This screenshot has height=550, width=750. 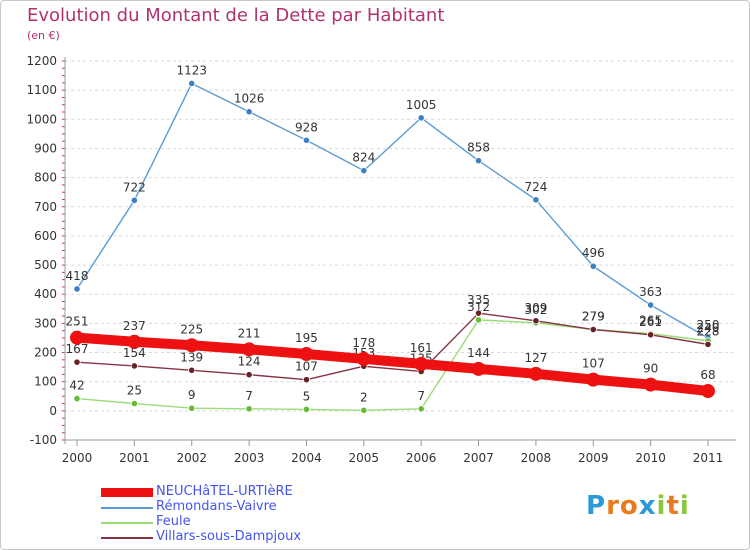 I want to click on data-label: 858, so click(x=478, y=148).